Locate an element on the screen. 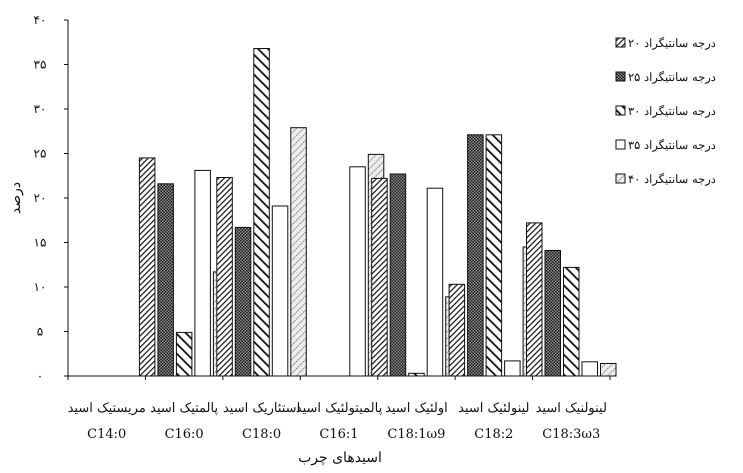 This screenshot has height=473, width=743. x-category-code: C14:0 is located at coordinates (106, 434).